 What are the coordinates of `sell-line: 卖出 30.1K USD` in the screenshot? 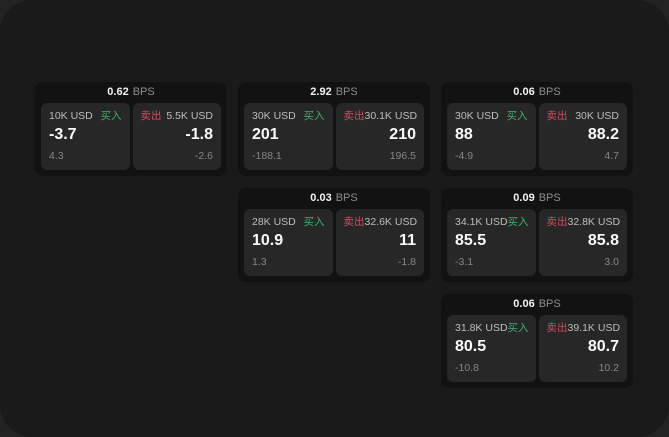 It's located at (380, 116).